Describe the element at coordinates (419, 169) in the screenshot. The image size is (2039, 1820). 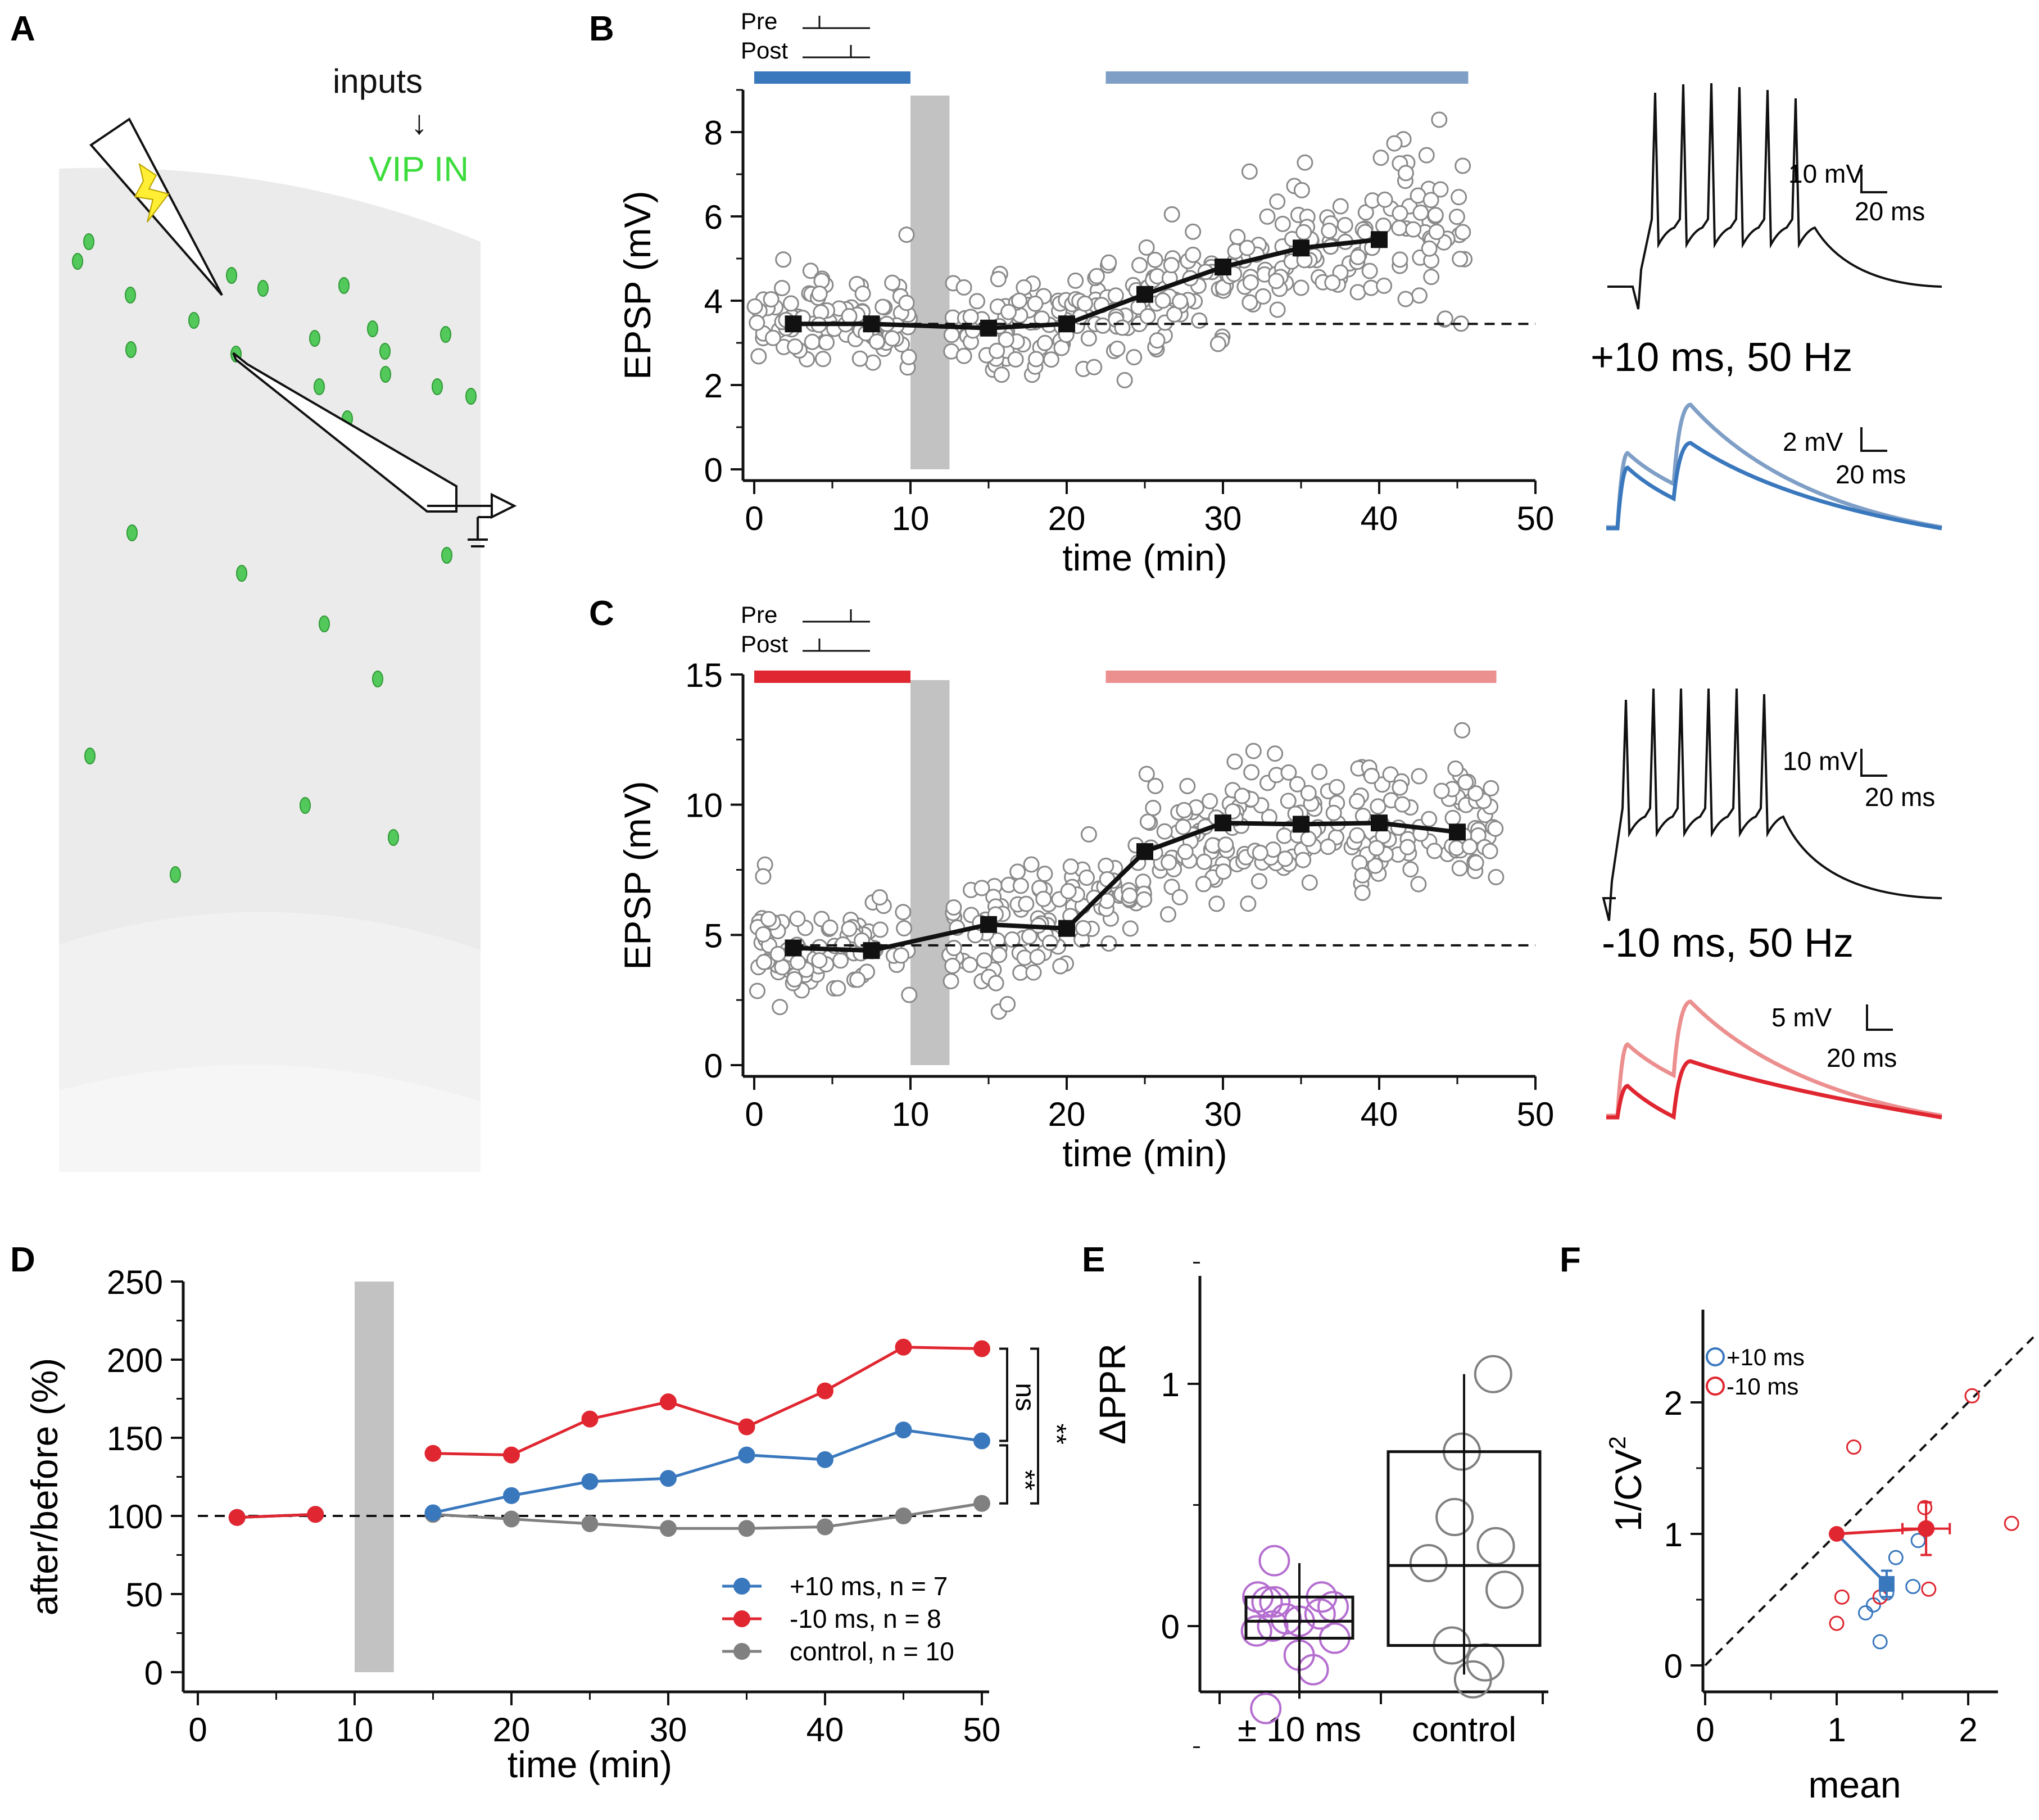
I see `vip-in-label: VIP IN` at that location.